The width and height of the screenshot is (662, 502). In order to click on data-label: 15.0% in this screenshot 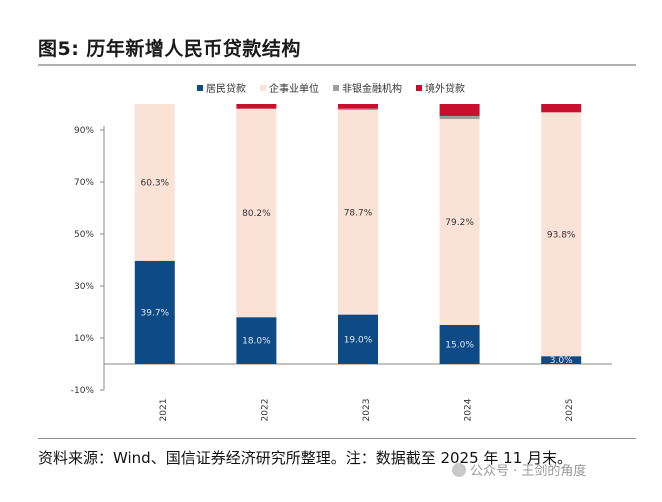, I will do `click(459, 346)`.